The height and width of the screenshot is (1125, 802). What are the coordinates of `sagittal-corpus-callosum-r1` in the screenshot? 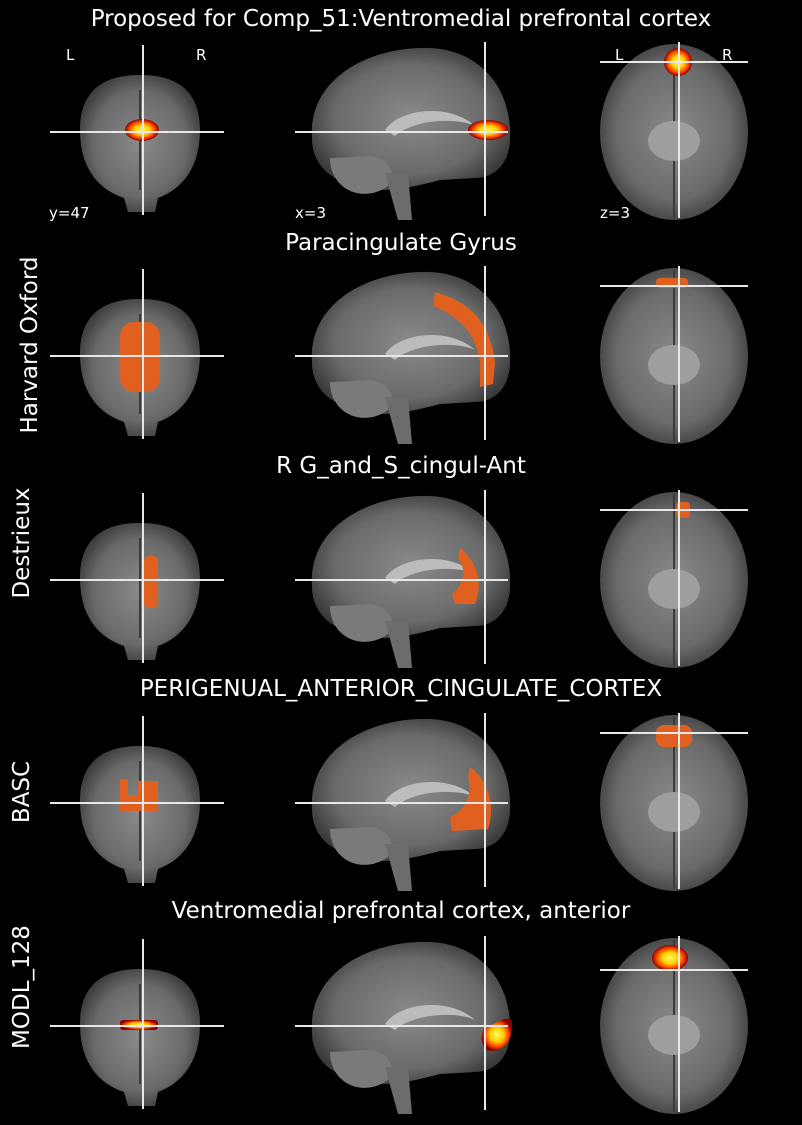 It's located at (430, 347).